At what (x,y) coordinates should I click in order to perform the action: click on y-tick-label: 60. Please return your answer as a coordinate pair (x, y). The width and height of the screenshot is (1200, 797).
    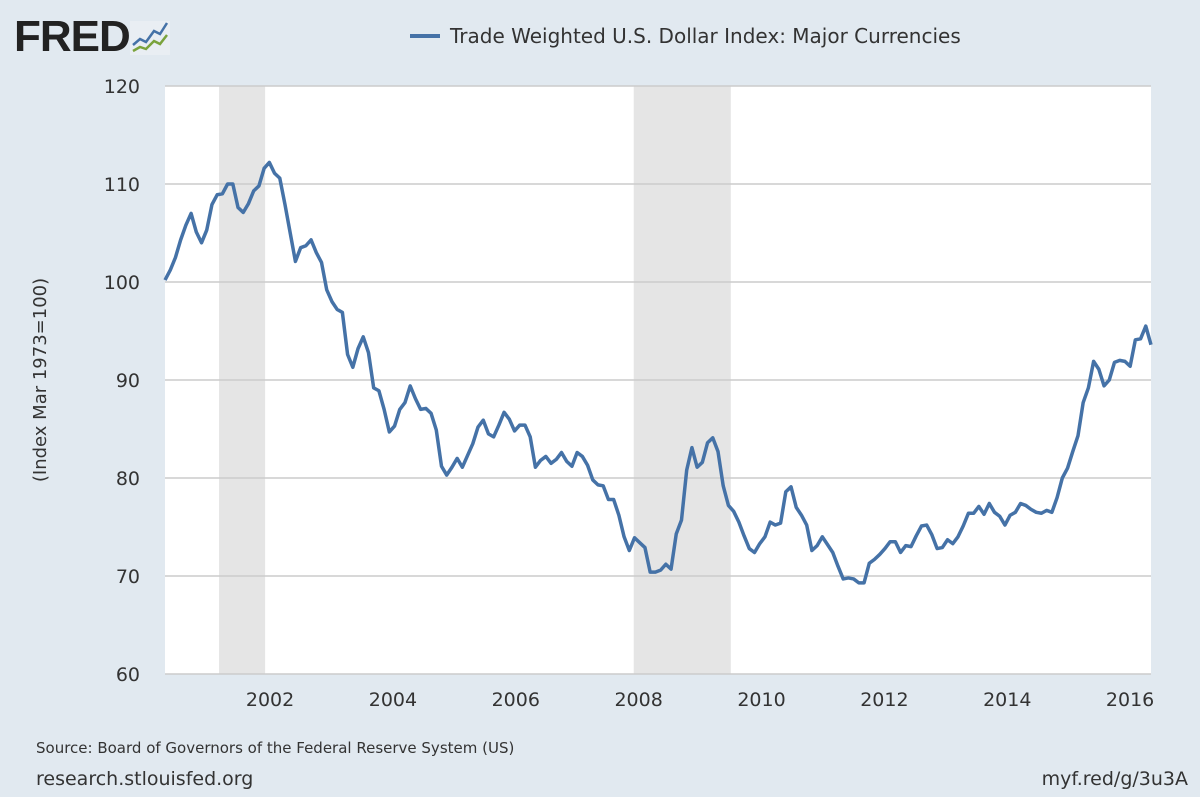
    Looking at the image, I should click on (128, 675).